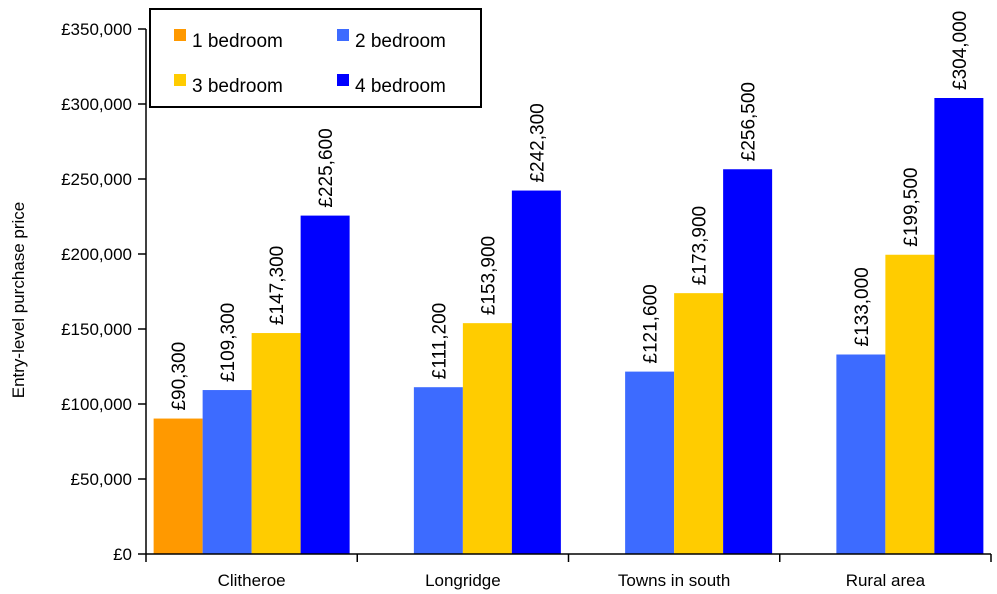 This screenshot has height=594, width=997. I want to click on legend-label-2-bedroom: 2 bedroom, so click(400, 41).